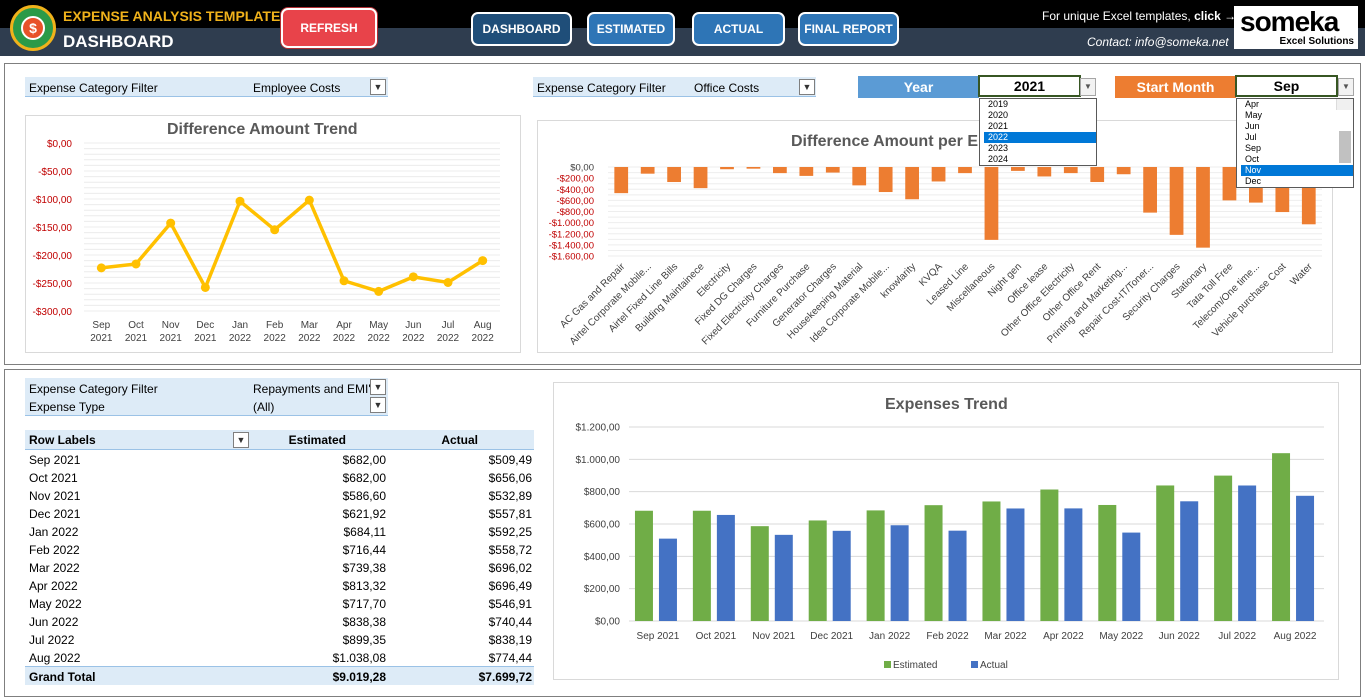  What do you see at coordinates (365, 532) in the screenshot?
I see `estimated-cell: $684,11` at bounding box center [365, 532].